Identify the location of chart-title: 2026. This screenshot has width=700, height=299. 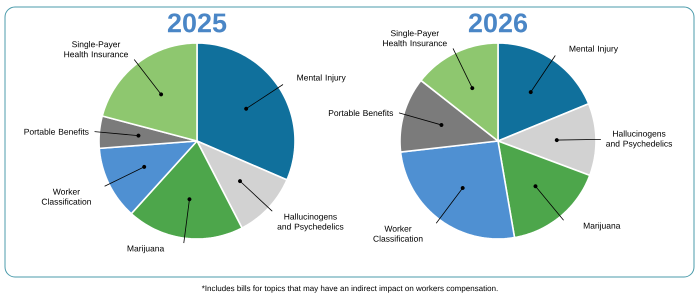
(498, 22).